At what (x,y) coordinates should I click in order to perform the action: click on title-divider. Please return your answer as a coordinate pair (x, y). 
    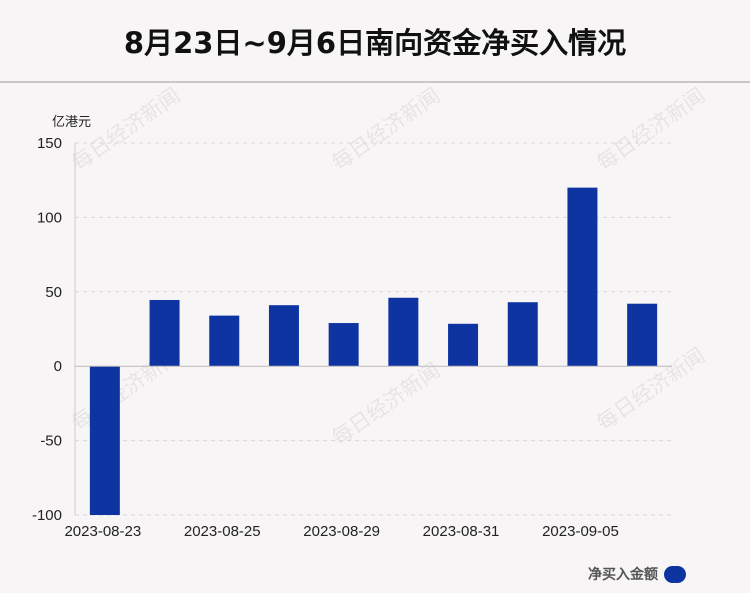
    Looking at the image, I should click on (375, 82).